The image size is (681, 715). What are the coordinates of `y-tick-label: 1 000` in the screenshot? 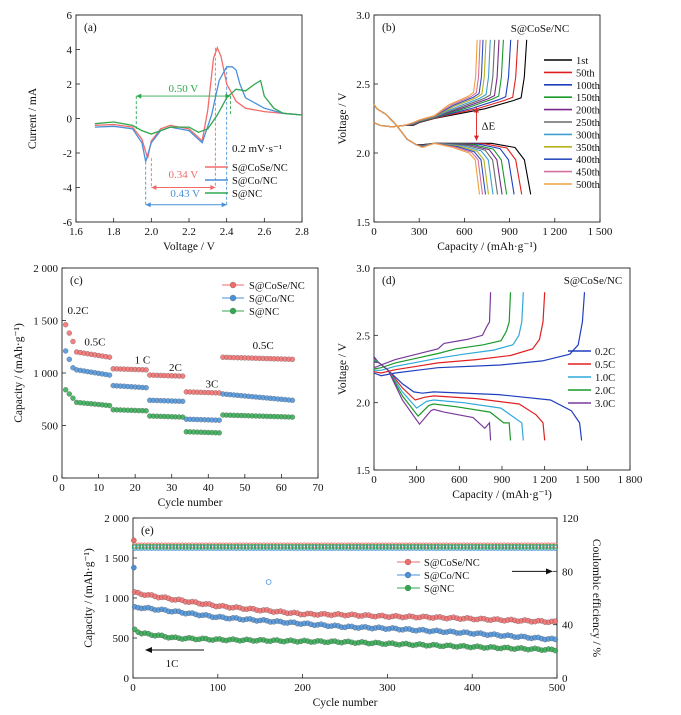 It's located at (116, 599).